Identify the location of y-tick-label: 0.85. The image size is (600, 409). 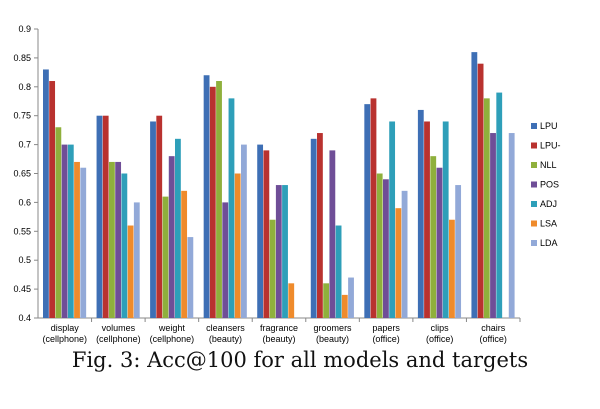
(22, 58).